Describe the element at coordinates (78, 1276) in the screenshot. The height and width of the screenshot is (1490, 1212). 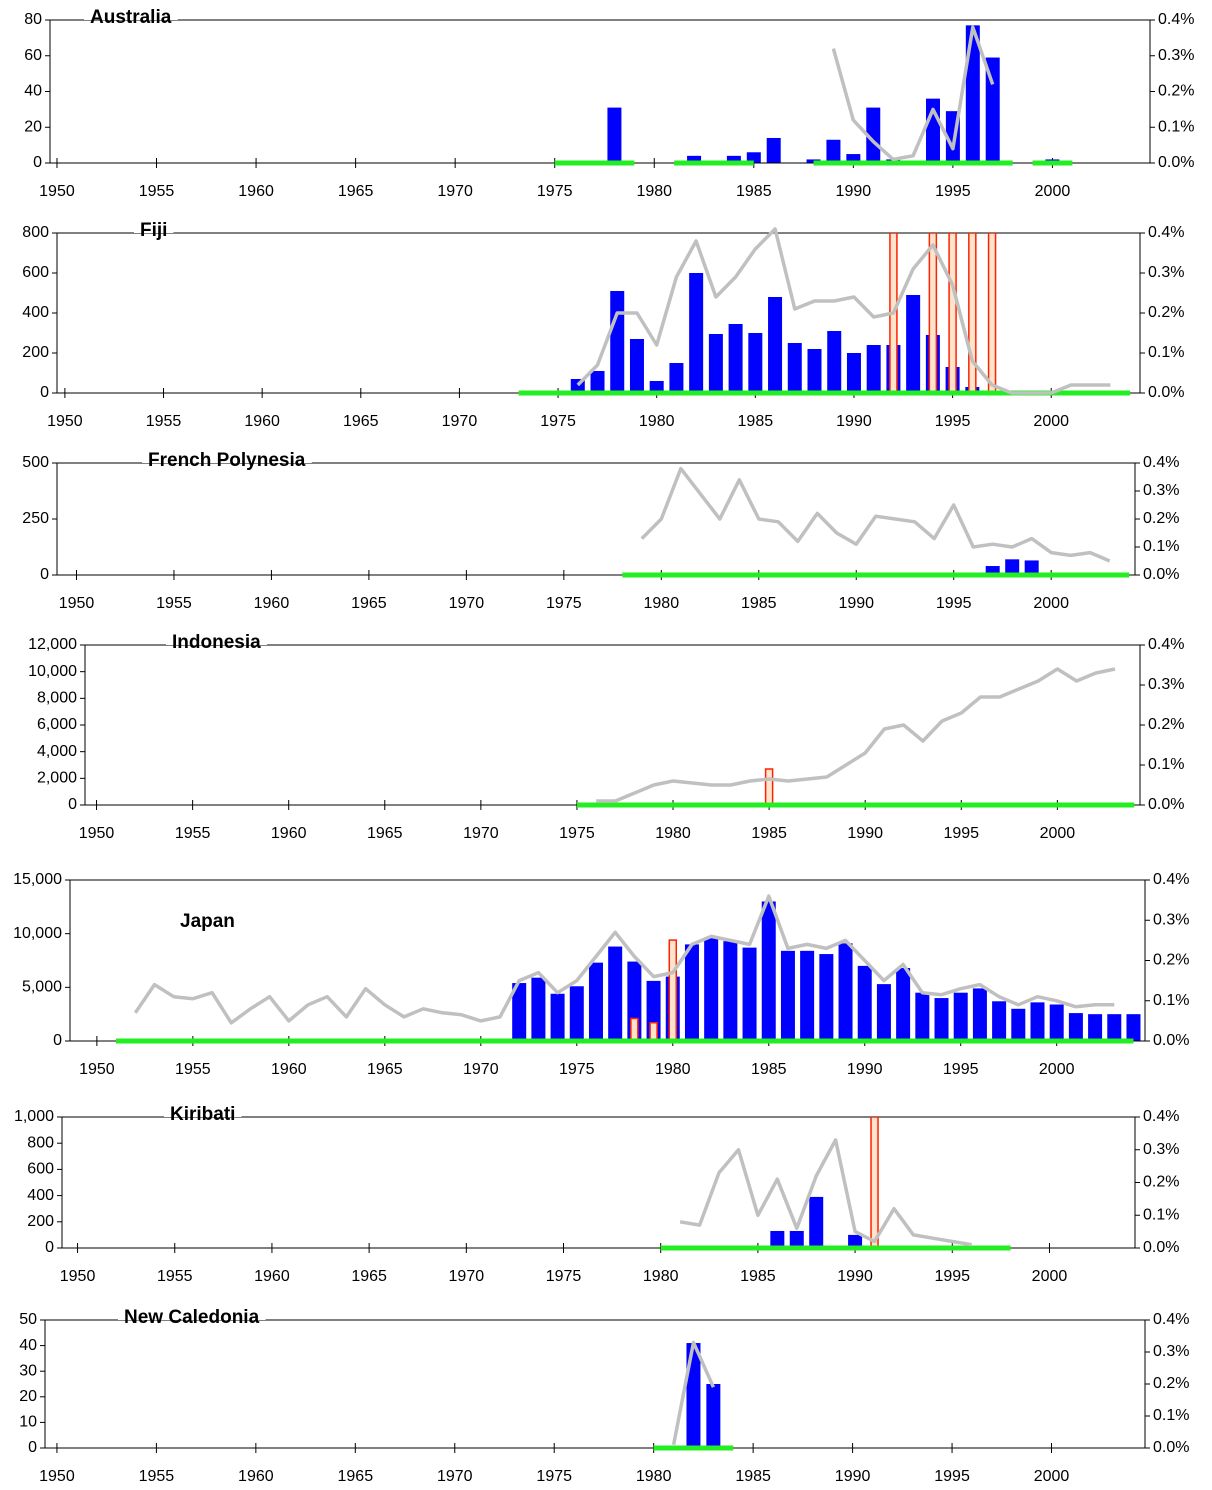
I see `x-tick-label: 1950` at that location.